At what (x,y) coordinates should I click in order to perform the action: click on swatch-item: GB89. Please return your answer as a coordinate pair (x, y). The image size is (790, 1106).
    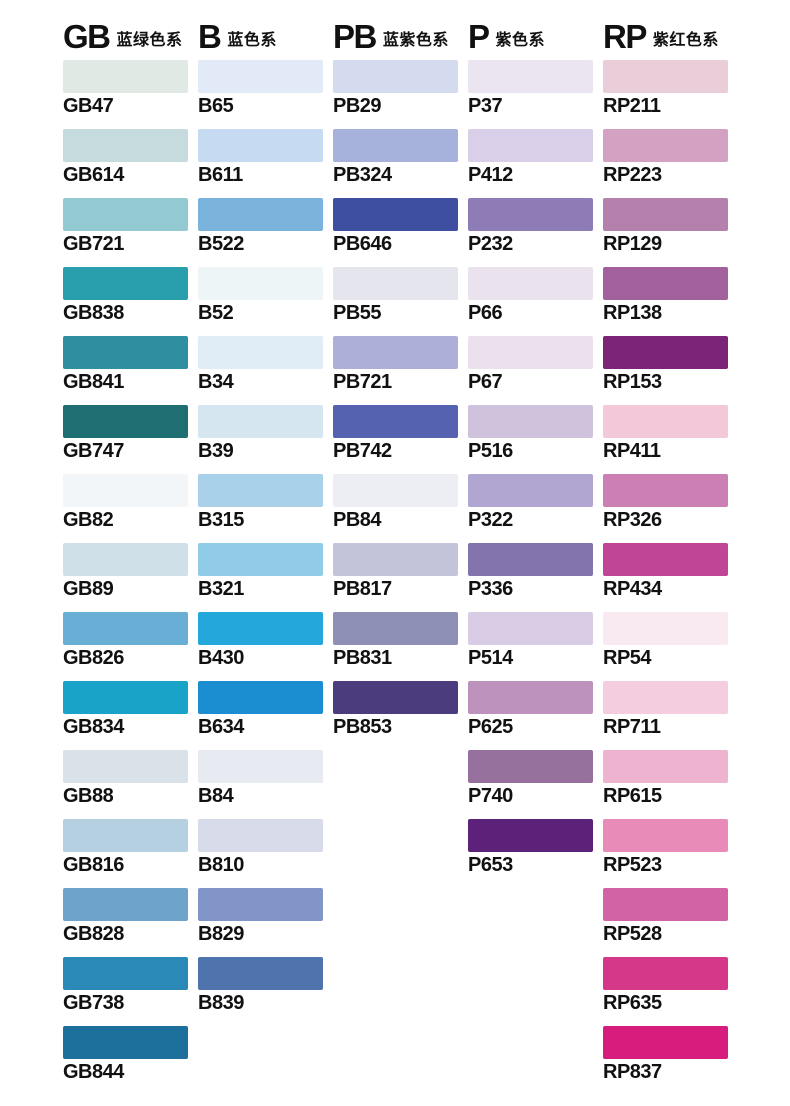
    Looking at the image, I should click on (125, 577).